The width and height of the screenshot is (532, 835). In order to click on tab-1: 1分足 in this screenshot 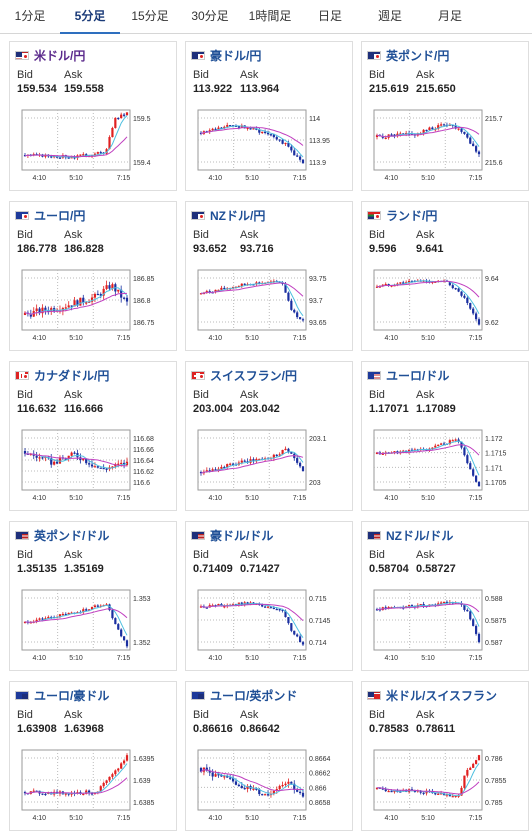, I will do `click(30, 16)`.